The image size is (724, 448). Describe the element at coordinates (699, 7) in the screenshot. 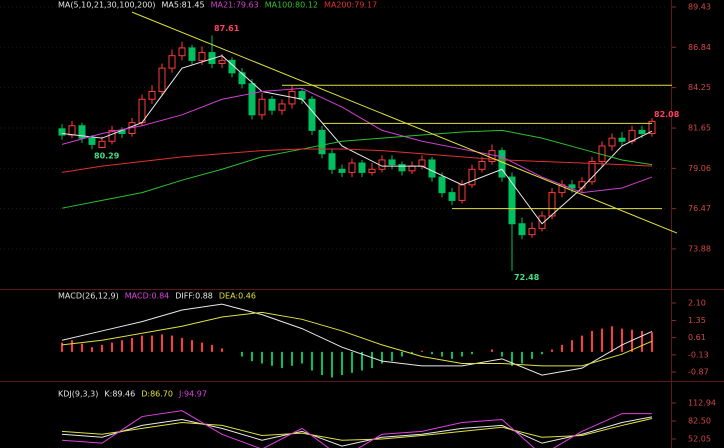

I see `y-tick-label: 89.43` at that location.